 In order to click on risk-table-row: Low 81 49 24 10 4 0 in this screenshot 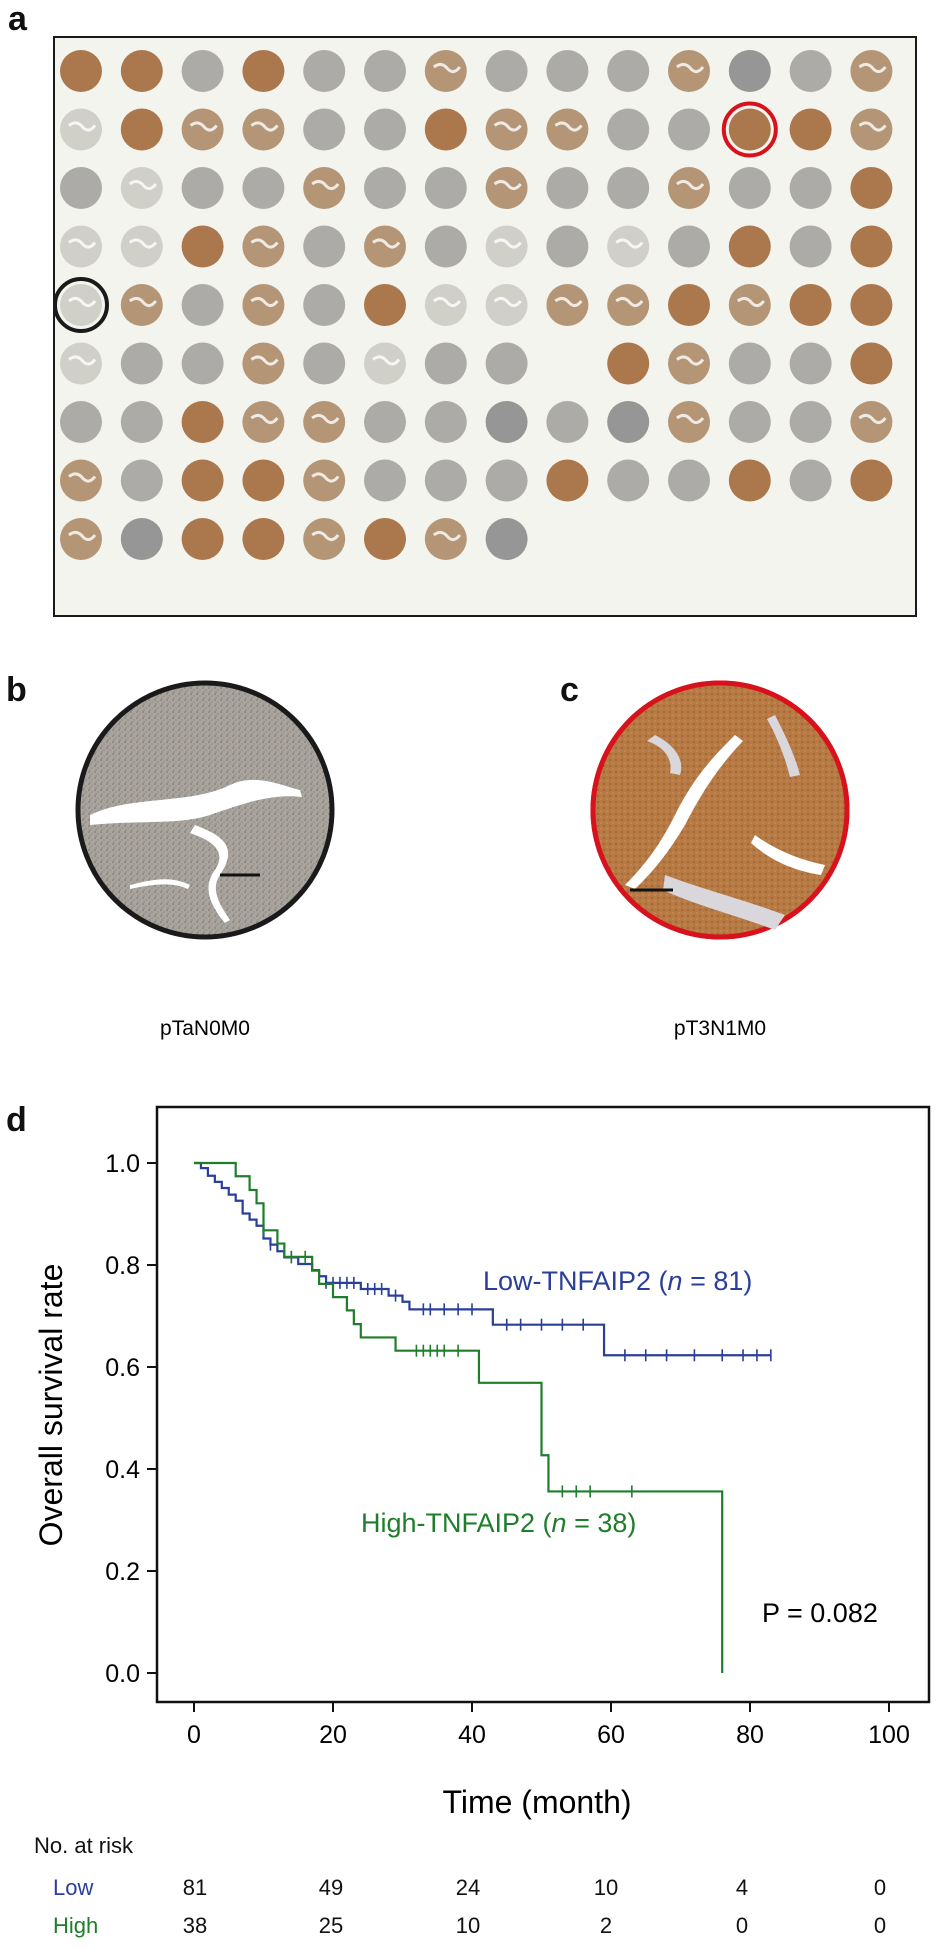, I will do `click(473, 1890)`.